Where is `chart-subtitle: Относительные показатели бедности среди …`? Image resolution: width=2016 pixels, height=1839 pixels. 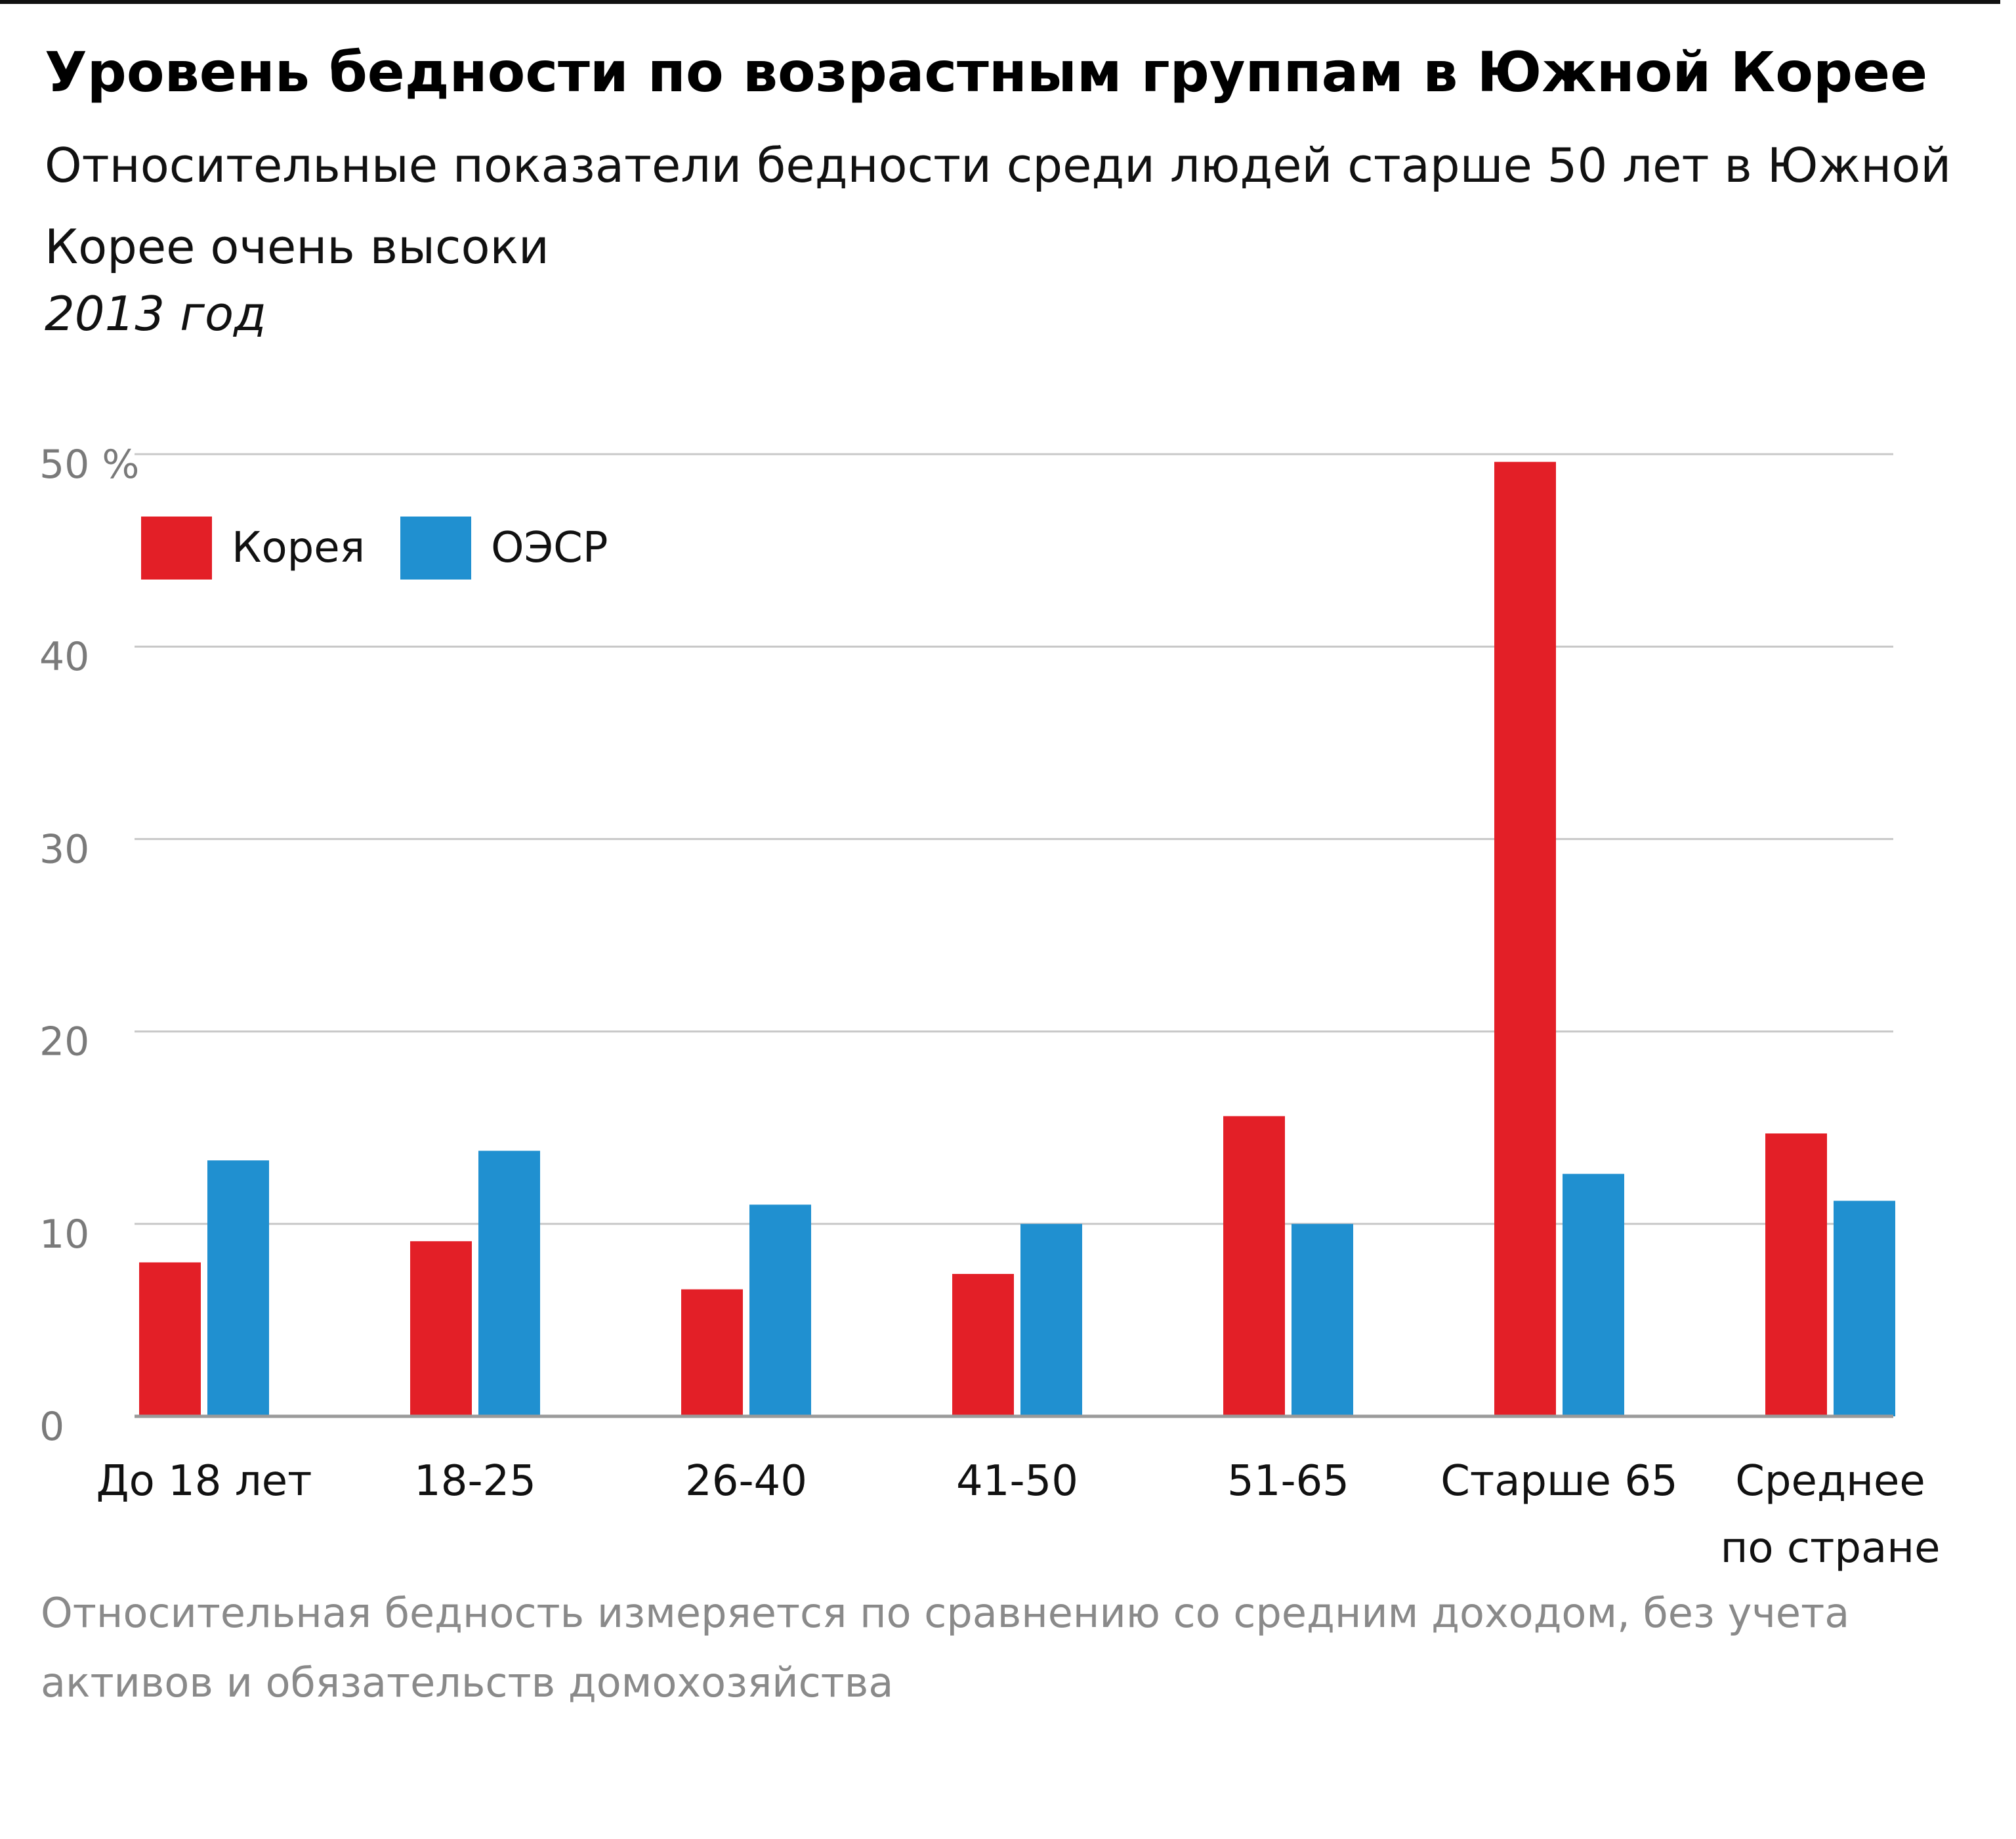 chart-subtitle: Относительные показатели бедности среди … is located at coordinates (998, 206).